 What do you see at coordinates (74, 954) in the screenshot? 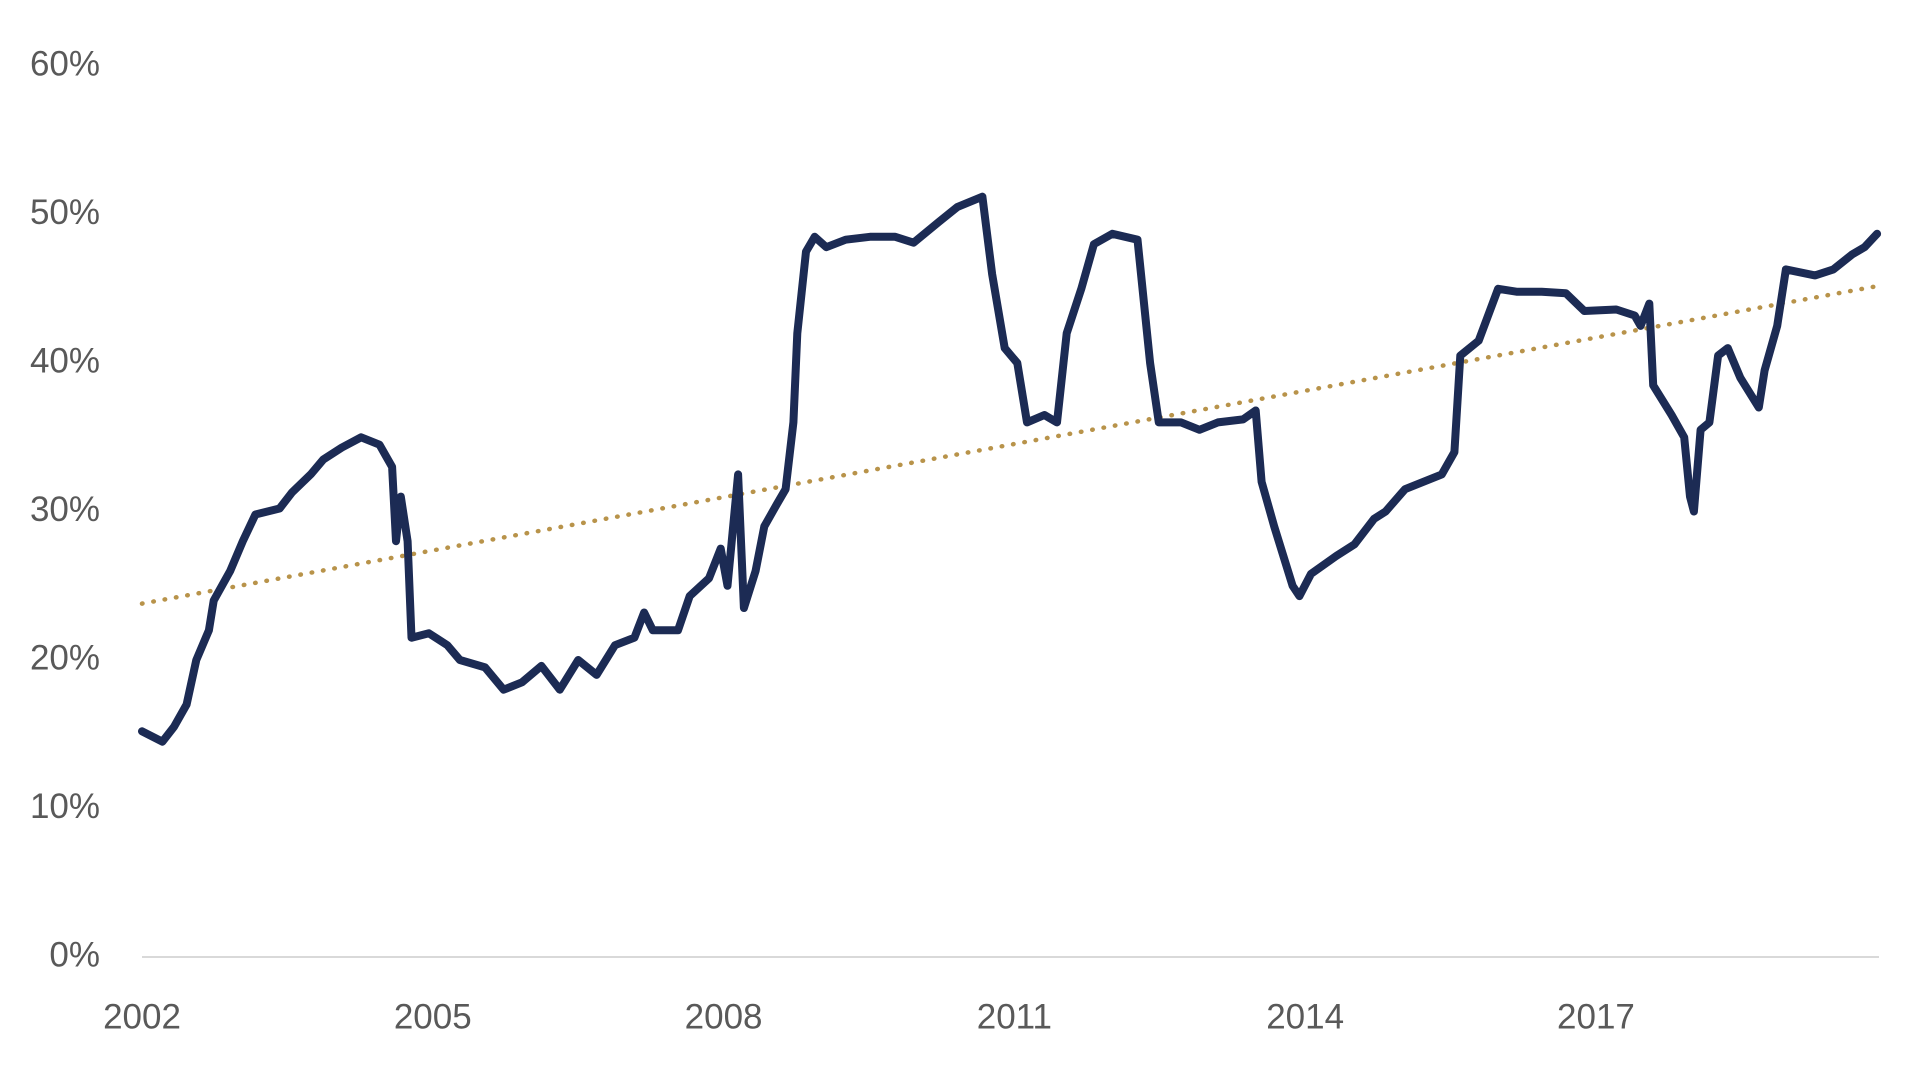
I see `y-tick-label: 0%` at bounding box center [74, 954].